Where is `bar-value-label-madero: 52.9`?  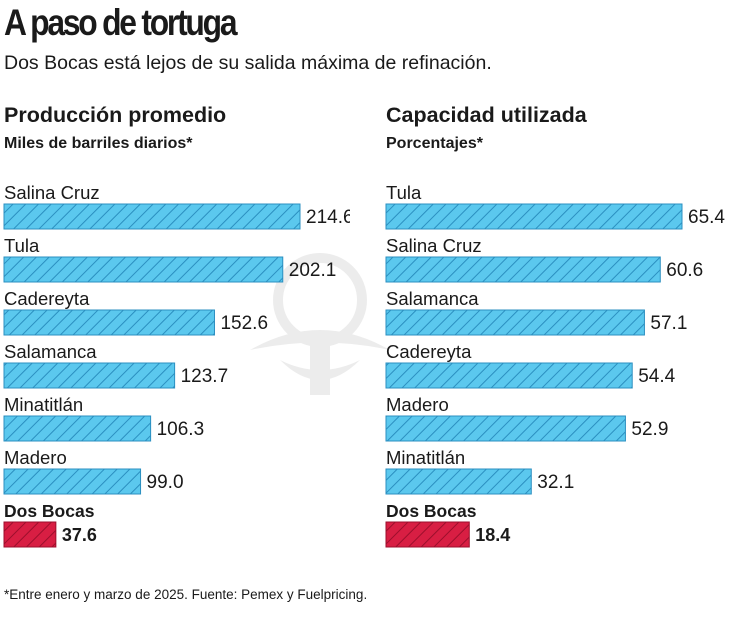
bar-value-label-madero: 52.9 is located at coordinates (649, 429).